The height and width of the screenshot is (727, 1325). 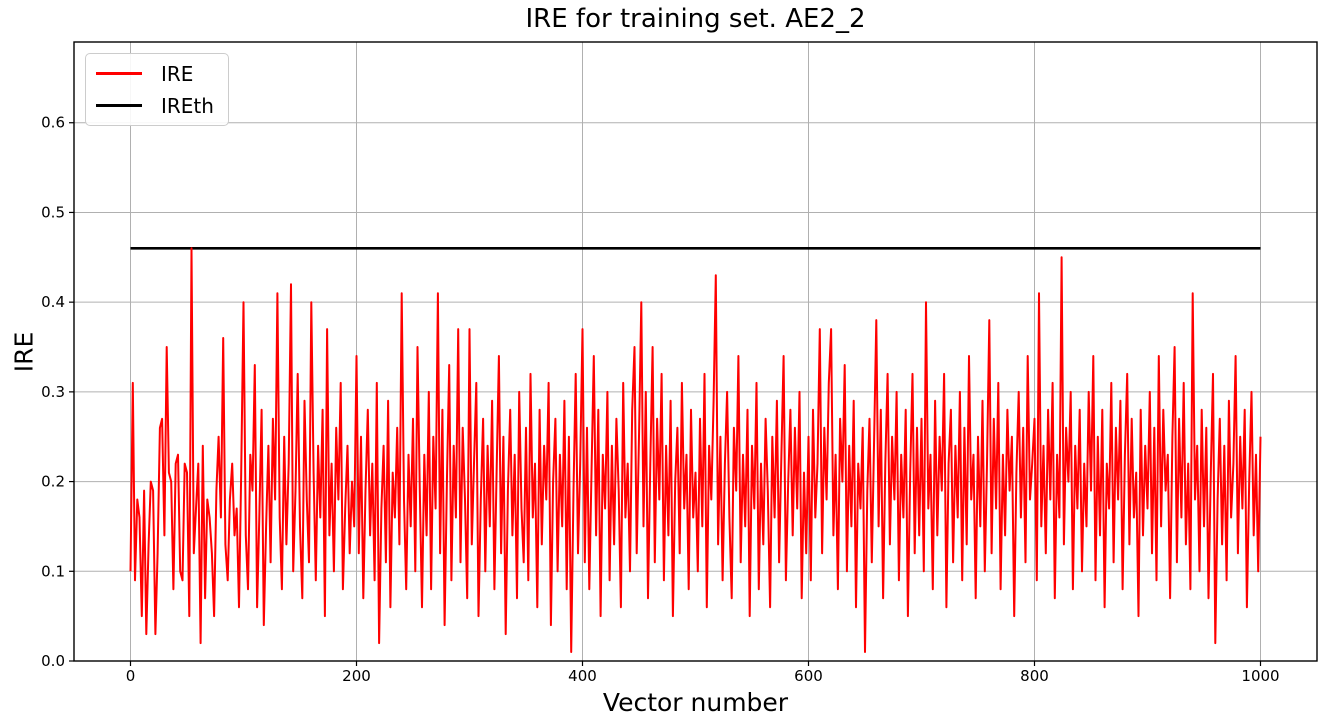 What do you see at coordinates (119, 105) in the screenshot?
I see `ireth-line-swatch` at bounding box center [119, 105].